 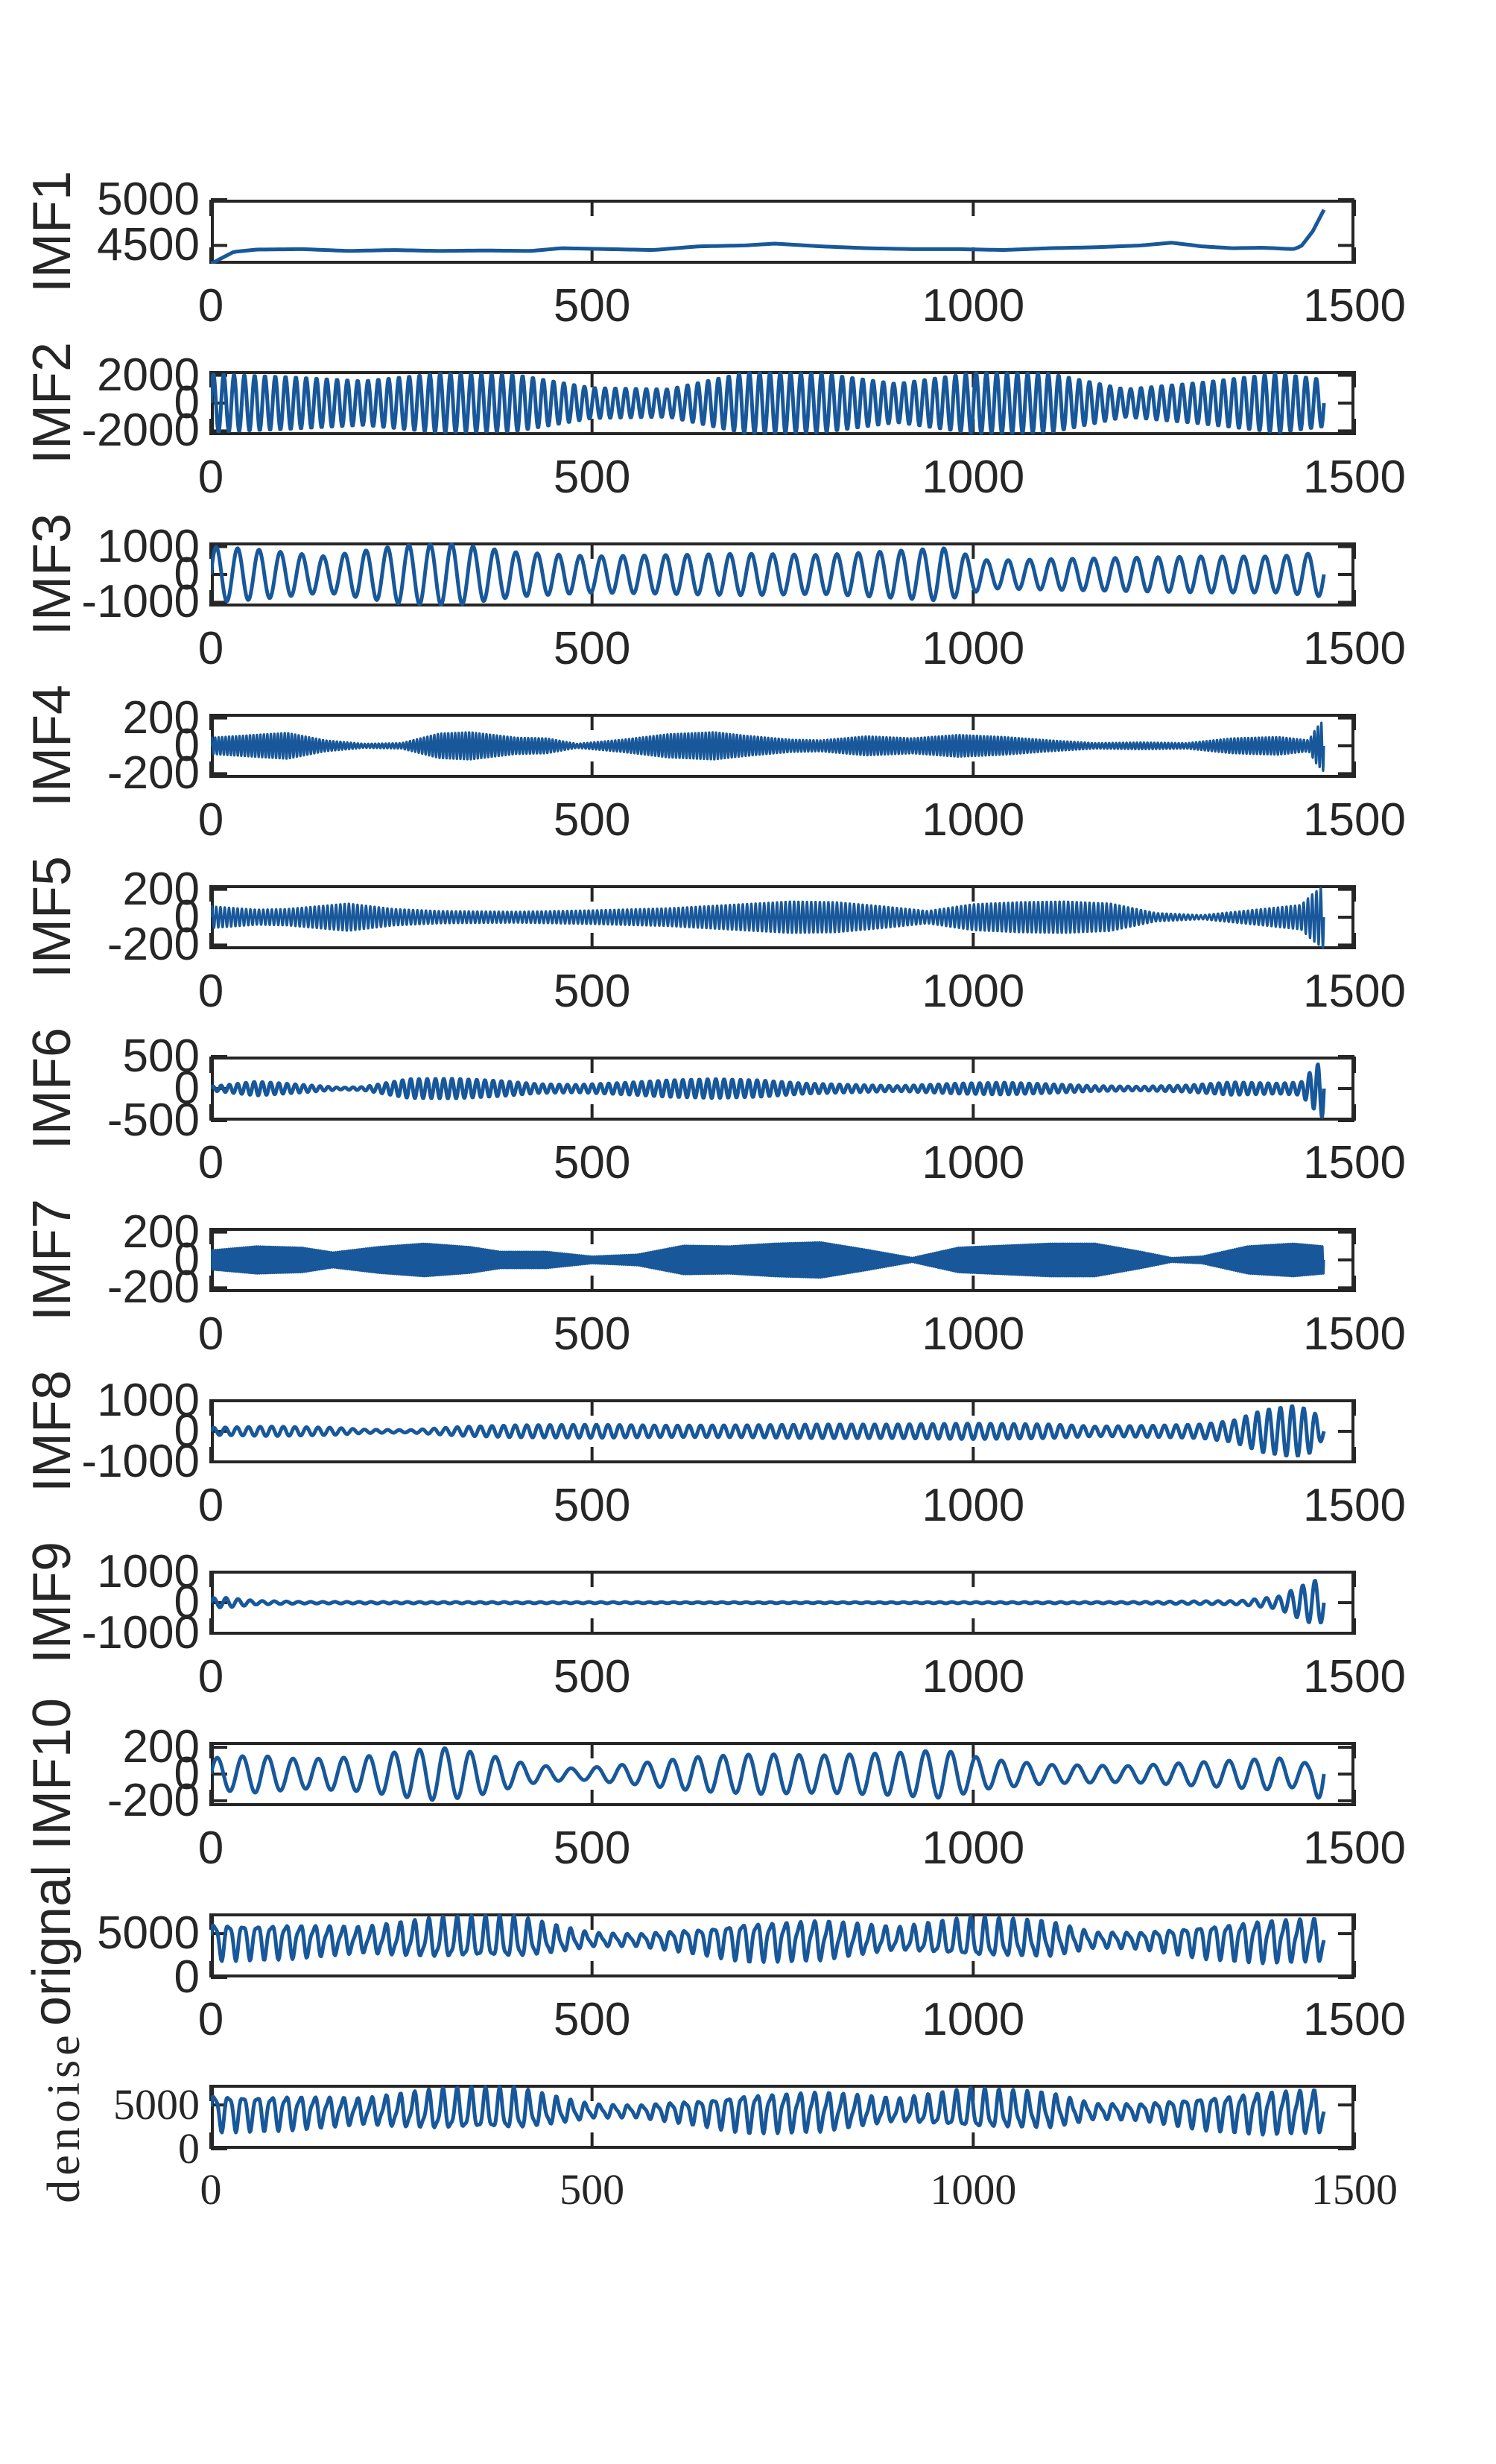 I want to click on y-axis-label: IMF4, so click(x=52, y=746).